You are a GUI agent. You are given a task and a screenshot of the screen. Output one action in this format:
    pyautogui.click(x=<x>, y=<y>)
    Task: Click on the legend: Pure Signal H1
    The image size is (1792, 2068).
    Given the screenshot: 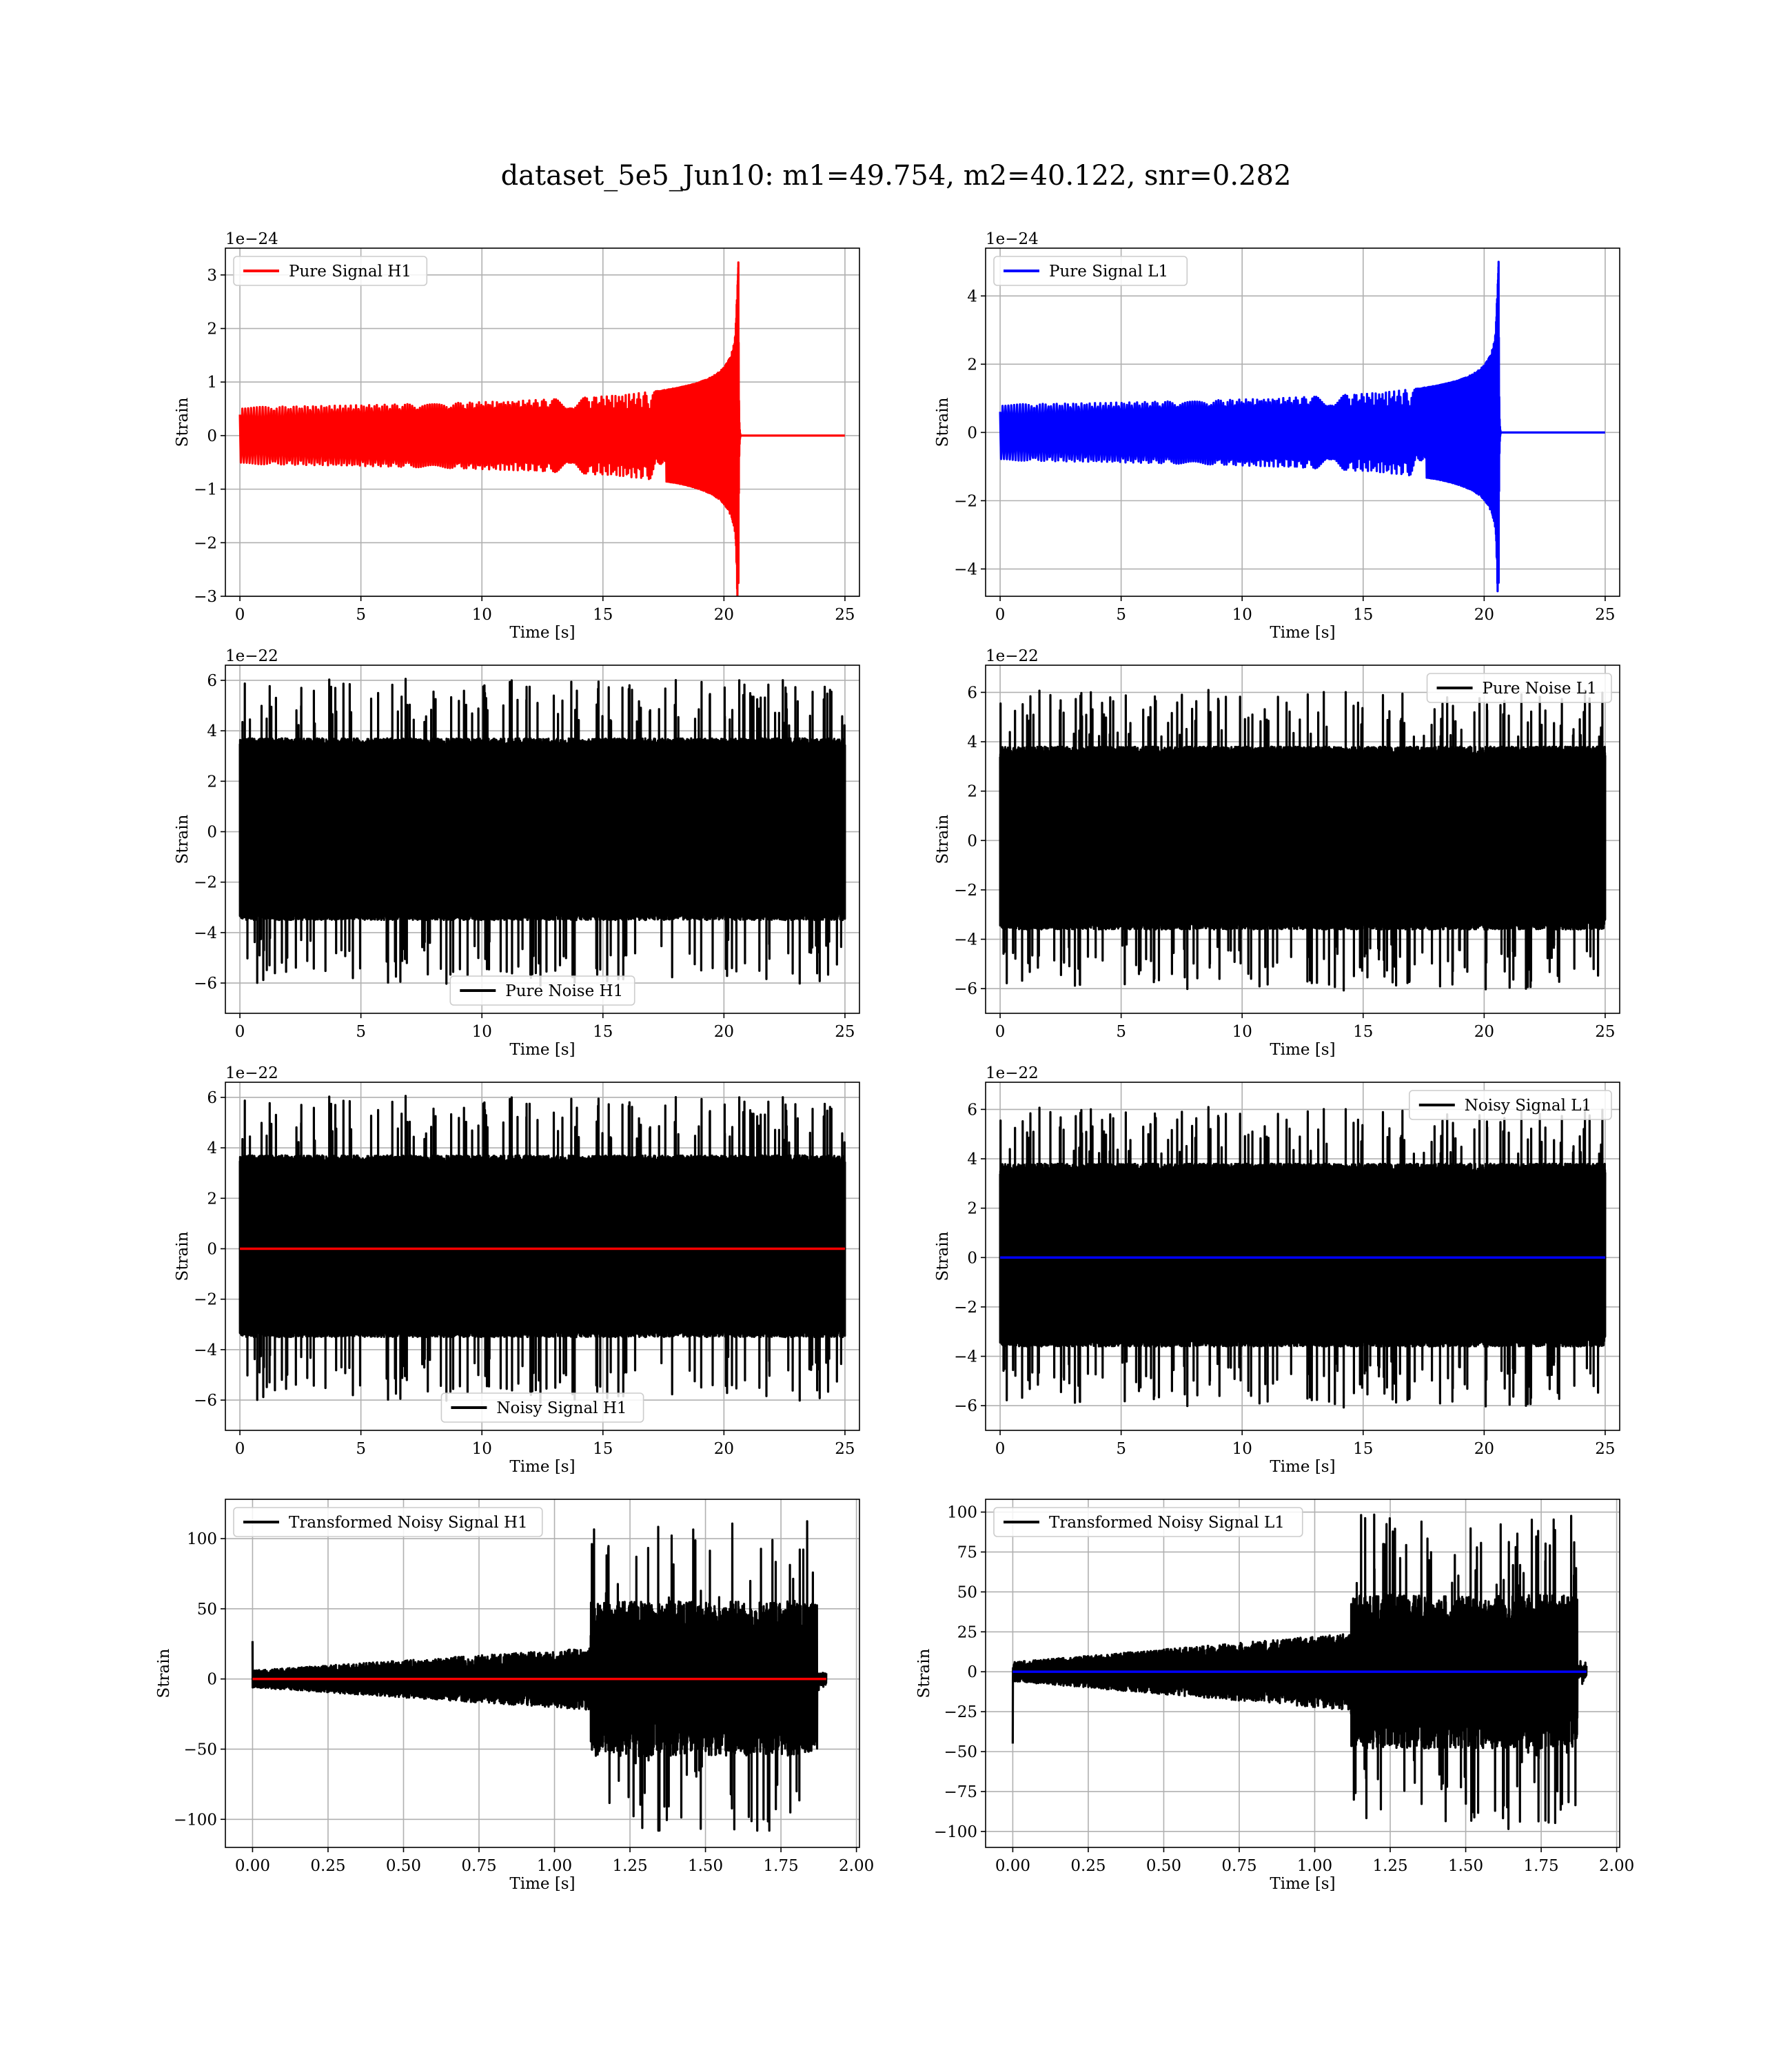 What is the action you would take?
    pyautogui.click(x=330, y=271)
    